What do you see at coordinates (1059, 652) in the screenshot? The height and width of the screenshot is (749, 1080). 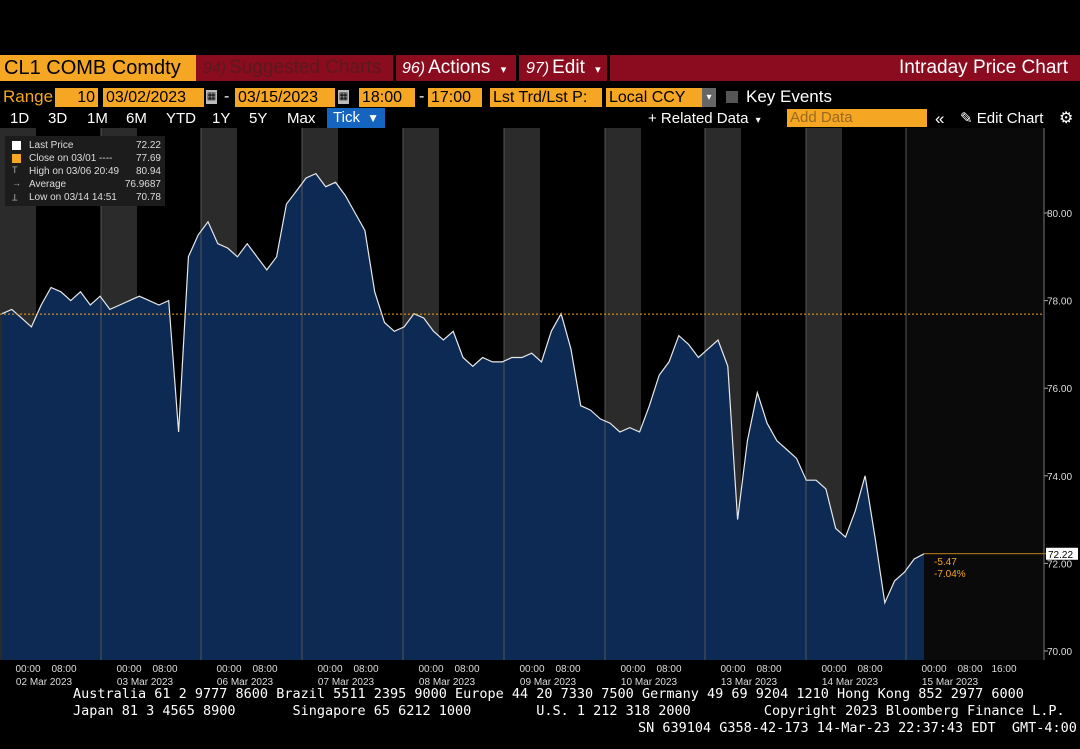 I see `y-tick-label: 70.00` at bounding box center [1059, 652].